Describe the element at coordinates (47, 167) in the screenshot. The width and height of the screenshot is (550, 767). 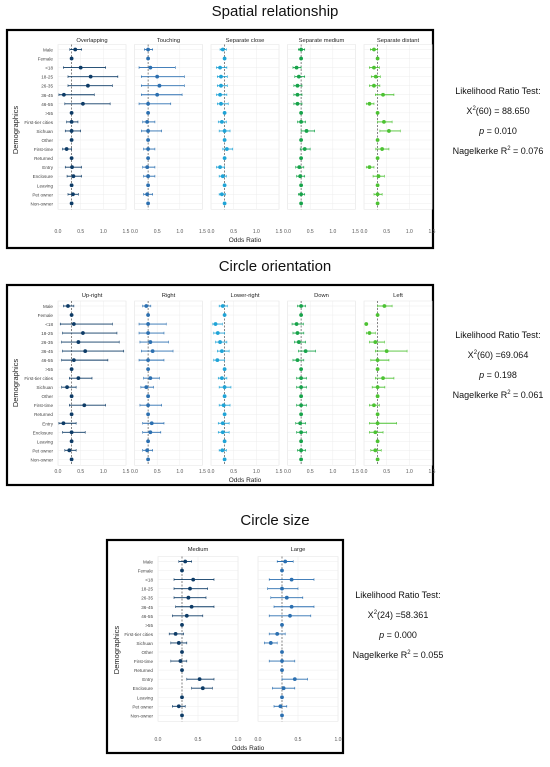
I see `spatial-category-label: Entry` at that location.